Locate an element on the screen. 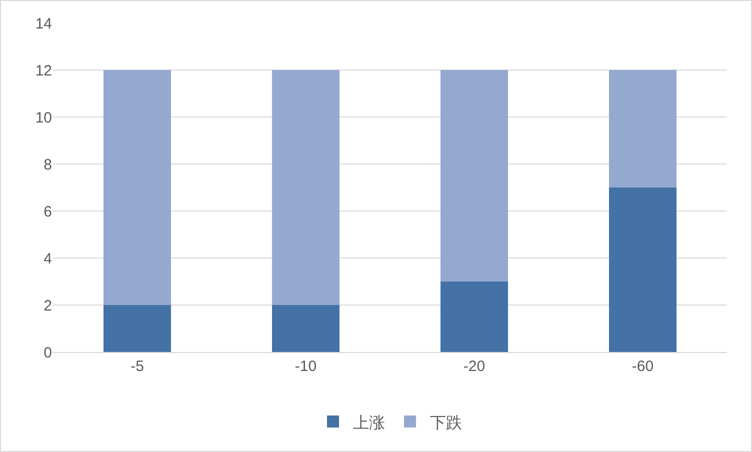  y-tick-label: 0 is located at coordinates (48, 353).